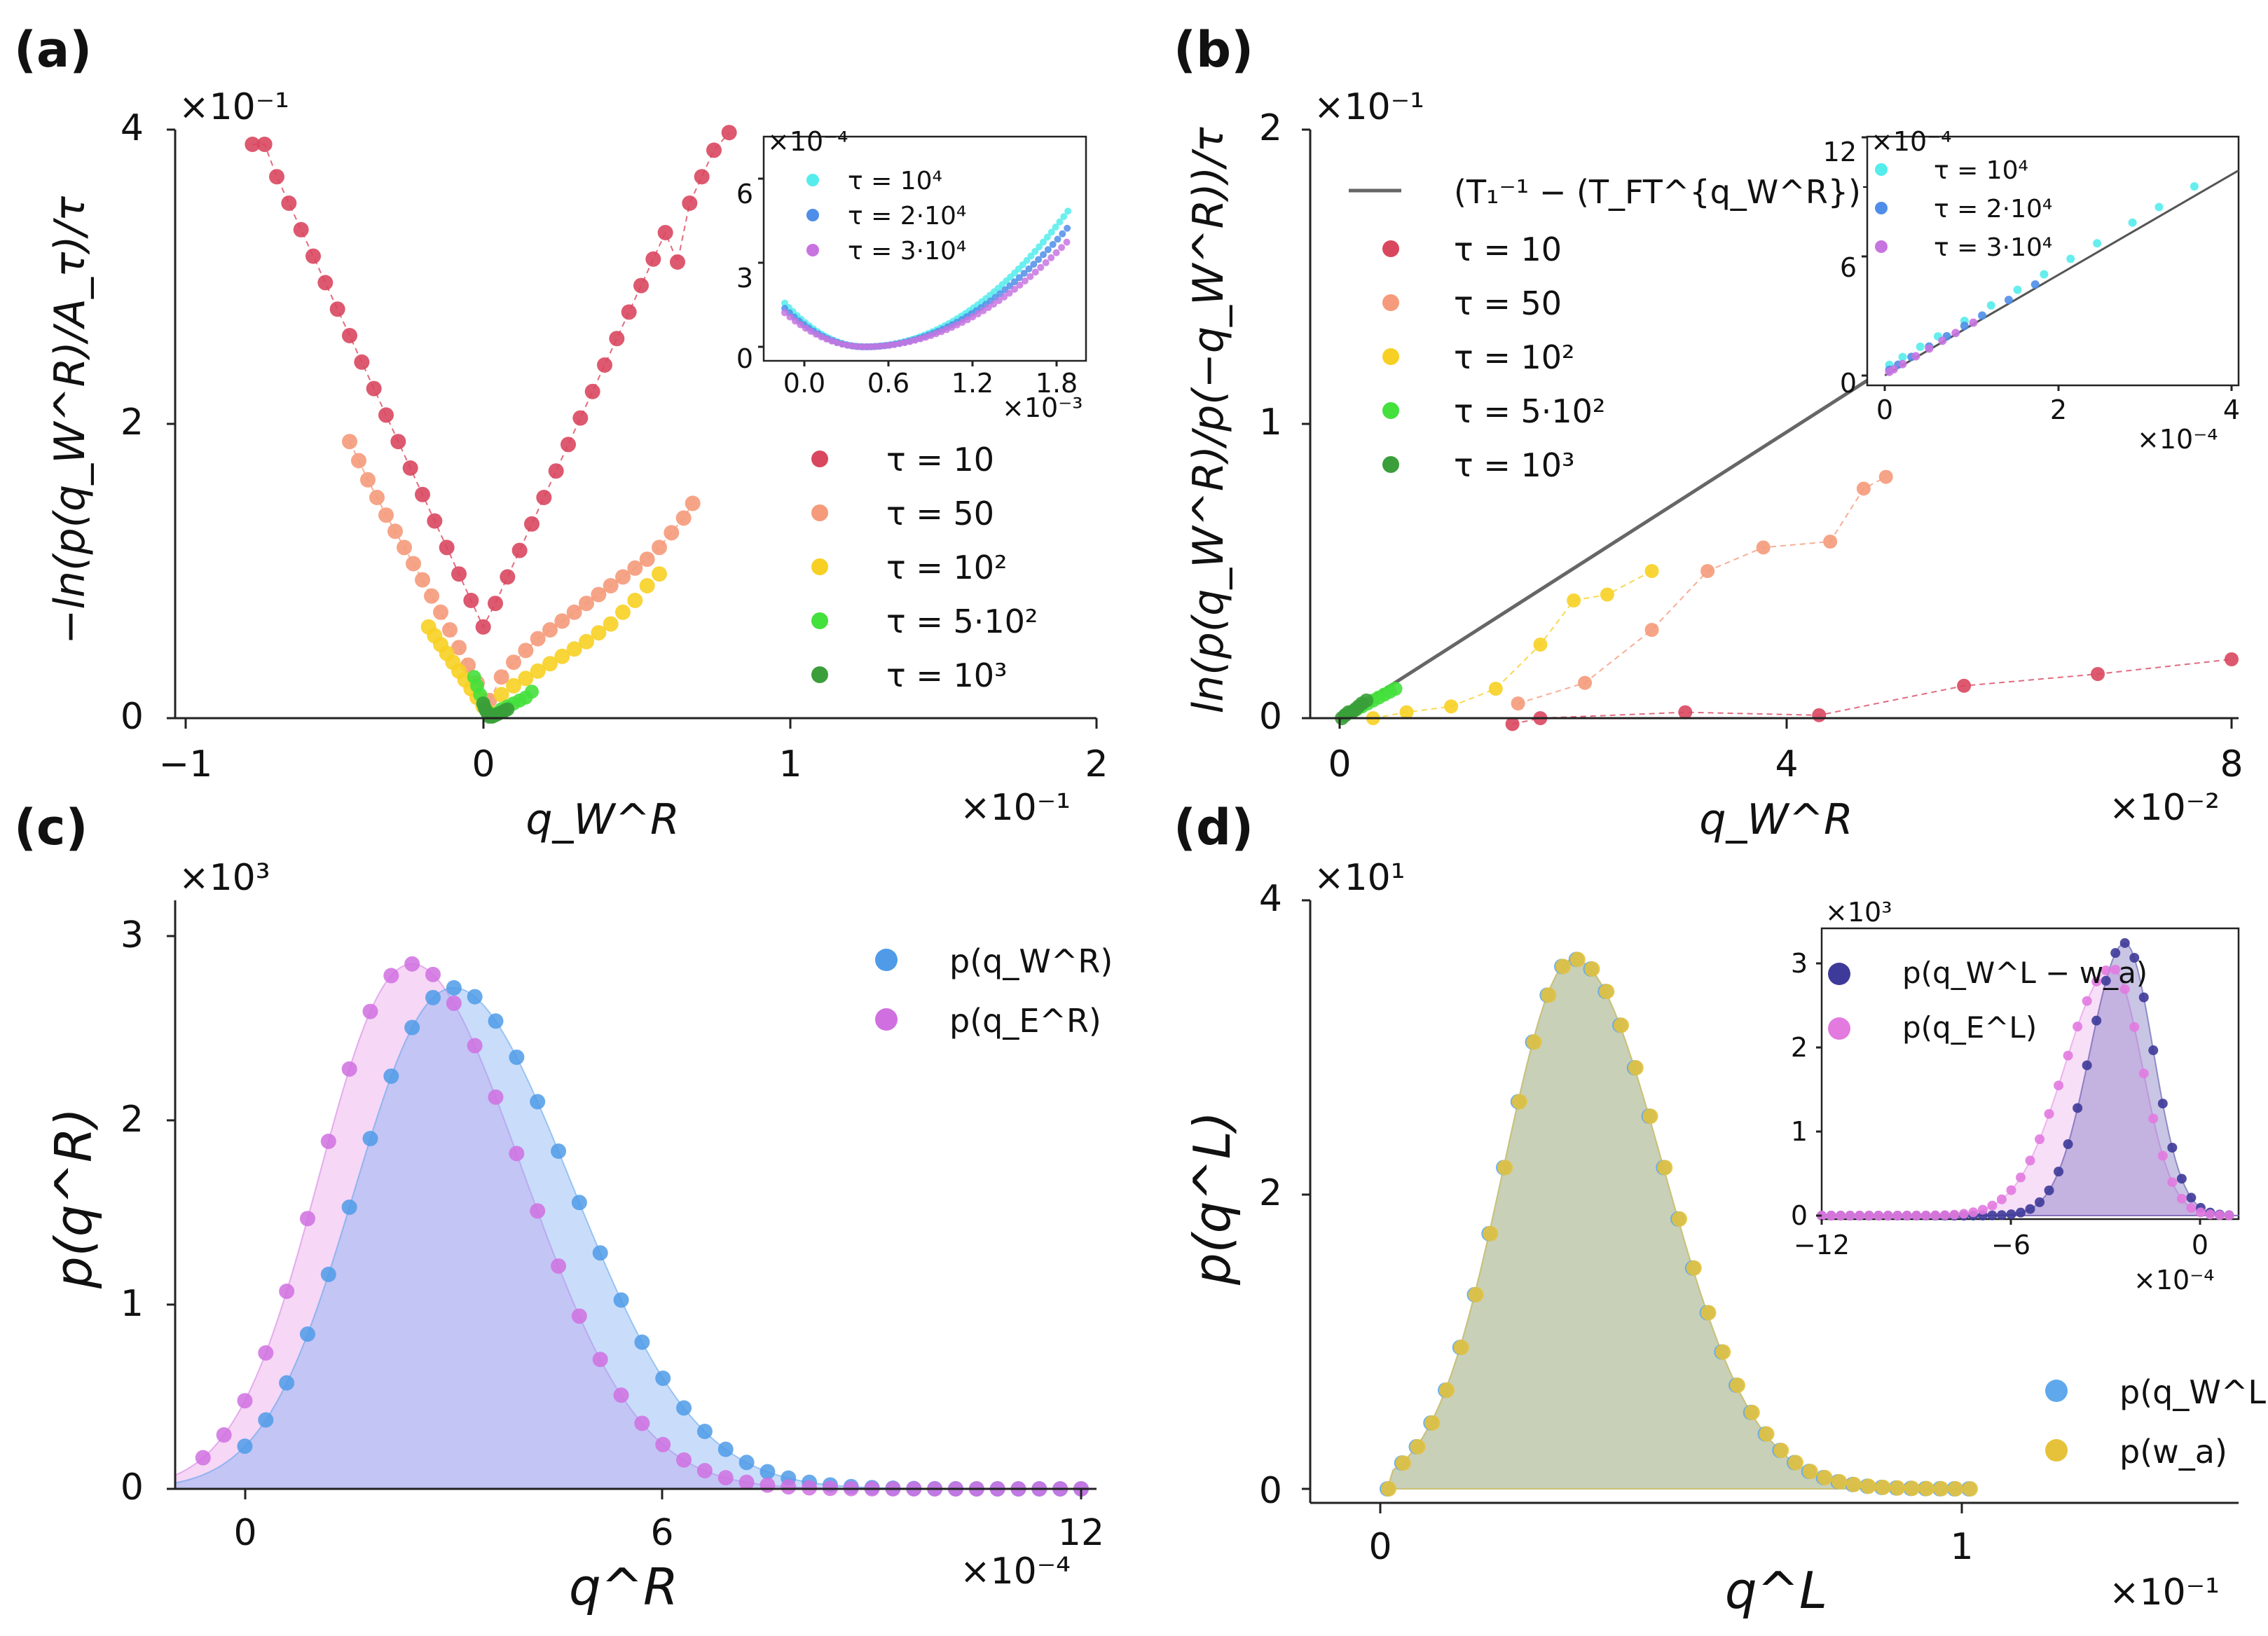 The image size is (2268, 1636). What do you see at coordinates (234, 107) in the screenshot?
I see `panel-a-y-scale: ×10⁻¹` at bounding box center [234, 107].